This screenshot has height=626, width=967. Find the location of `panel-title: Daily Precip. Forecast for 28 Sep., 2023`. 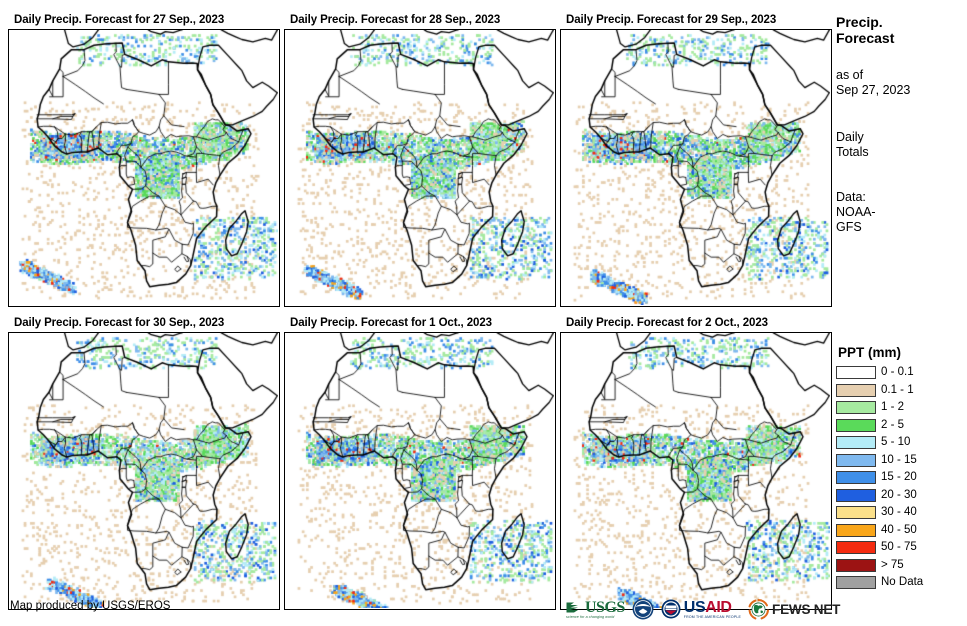

panel-title: Daily Precip. Forecast for 28 Sep., 2023 is located at coordinates (395, 20).